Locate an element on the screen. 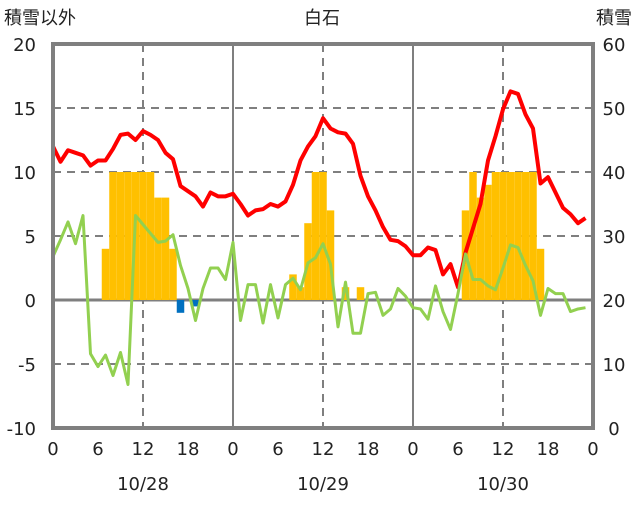  y-axis-right-label: 積雪 is located at coordinates (614, 18).